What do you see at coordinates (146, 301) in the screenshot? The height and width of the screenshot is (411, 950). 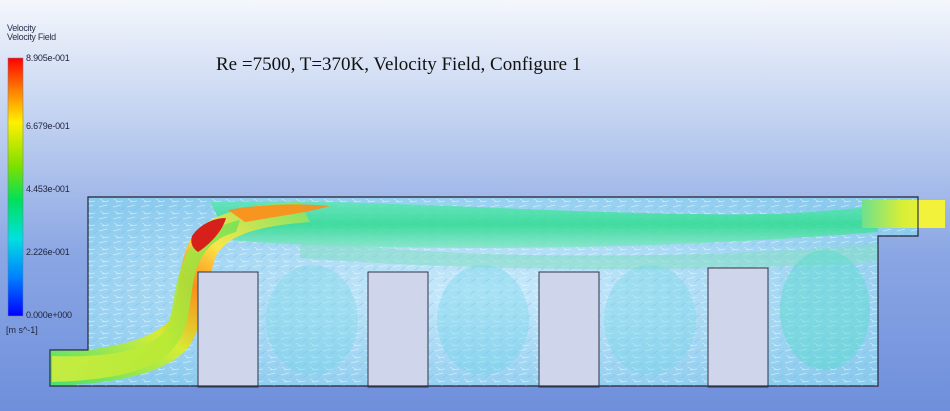 I see `inlet-core` at bounding box center [146, 301].